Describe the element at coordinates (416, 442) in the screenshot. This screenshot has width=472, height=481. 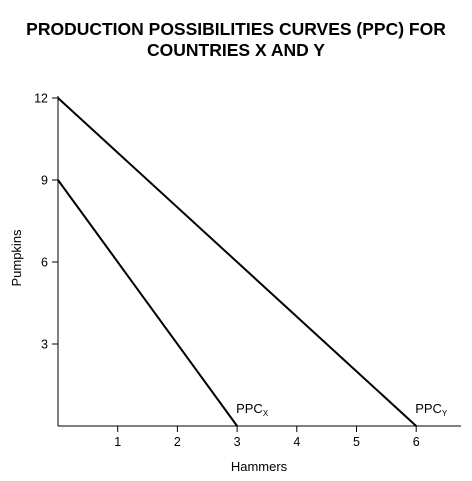
I see `x-tick-label: 6` at that location.